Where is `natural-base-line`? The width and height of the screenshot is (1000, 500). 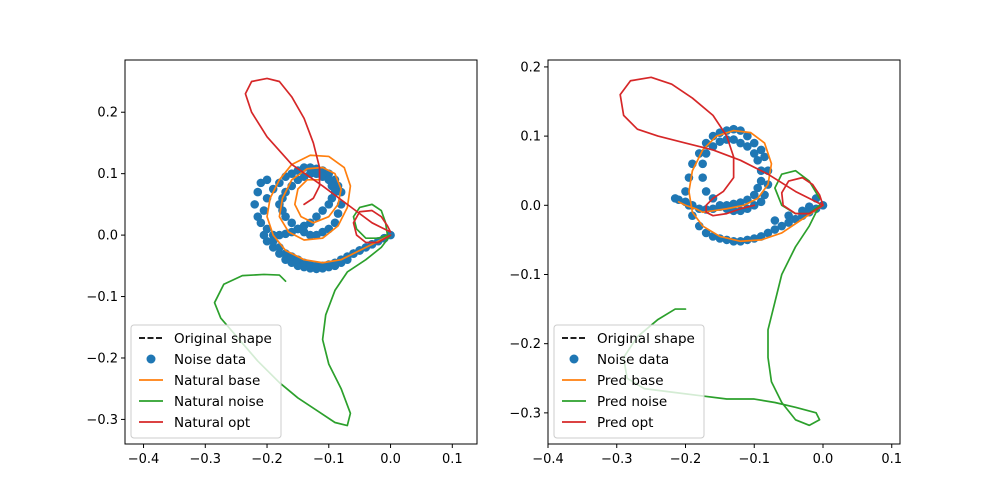
natural-base-line is located at coordinates (329, 209).